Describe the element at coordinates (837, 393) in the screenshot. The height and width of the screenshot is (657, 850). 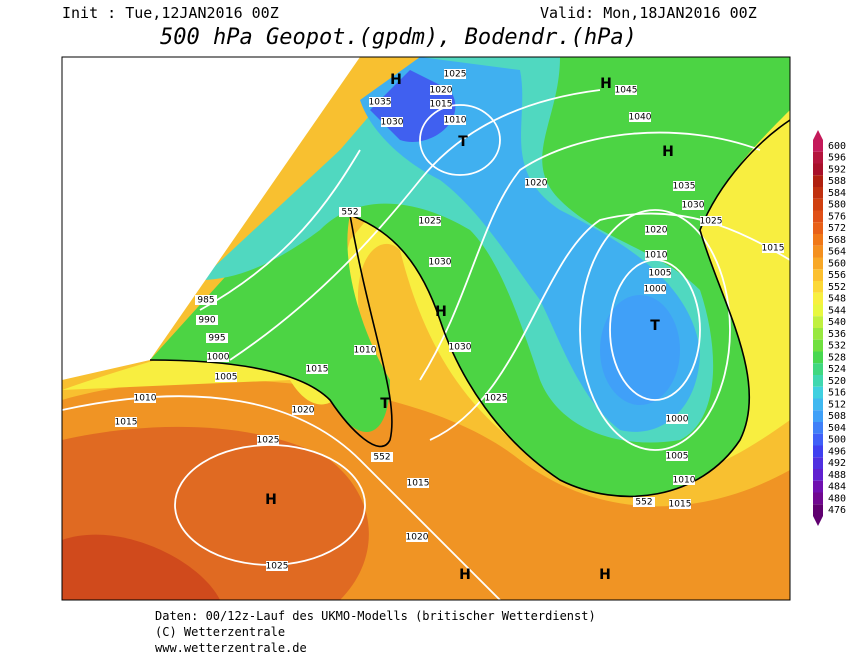
I see `legend-label: 516` at that location.